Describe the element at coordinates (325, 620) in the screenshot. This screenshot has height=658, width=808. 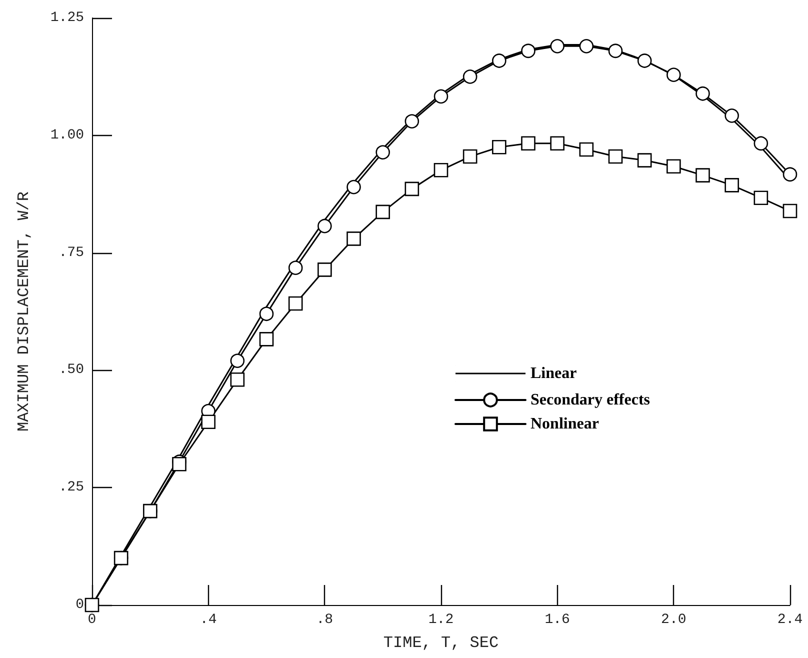
I see `x-tick-label: .8` at that location.